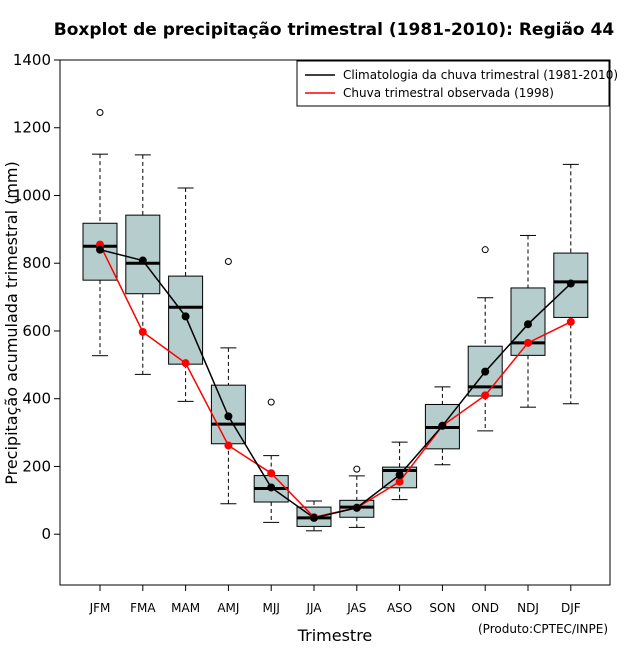 This screenshot has width=640, height=660. Describe the element at coordinates (36, 331) in the screenshot. I see `y-tick-label: 600` at that location.